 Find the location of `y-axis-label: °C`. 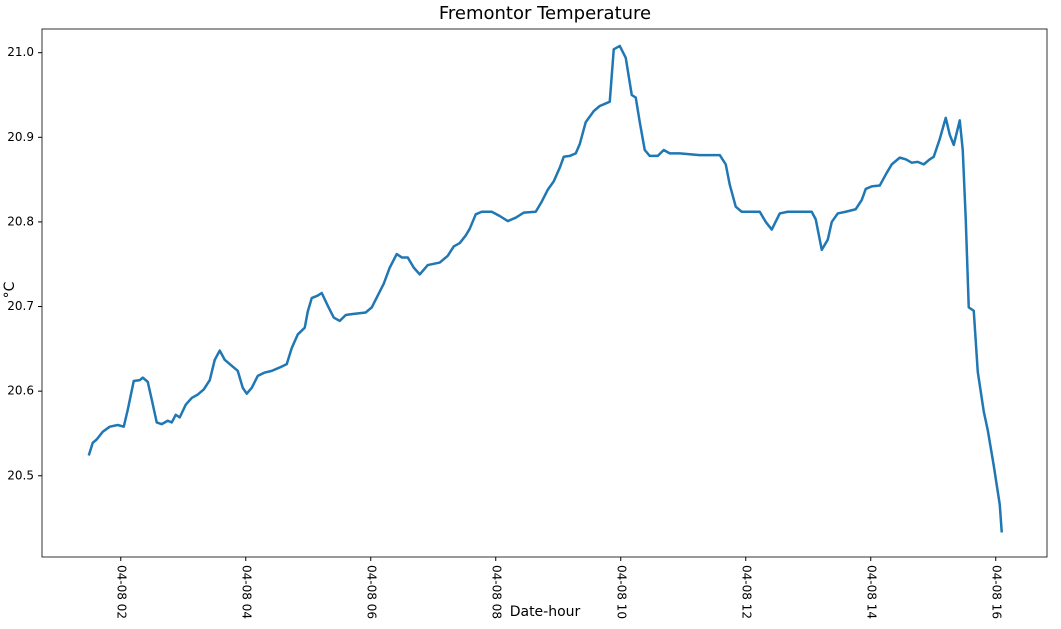

y-axis-label: °C is located at coordinates (10, 289).